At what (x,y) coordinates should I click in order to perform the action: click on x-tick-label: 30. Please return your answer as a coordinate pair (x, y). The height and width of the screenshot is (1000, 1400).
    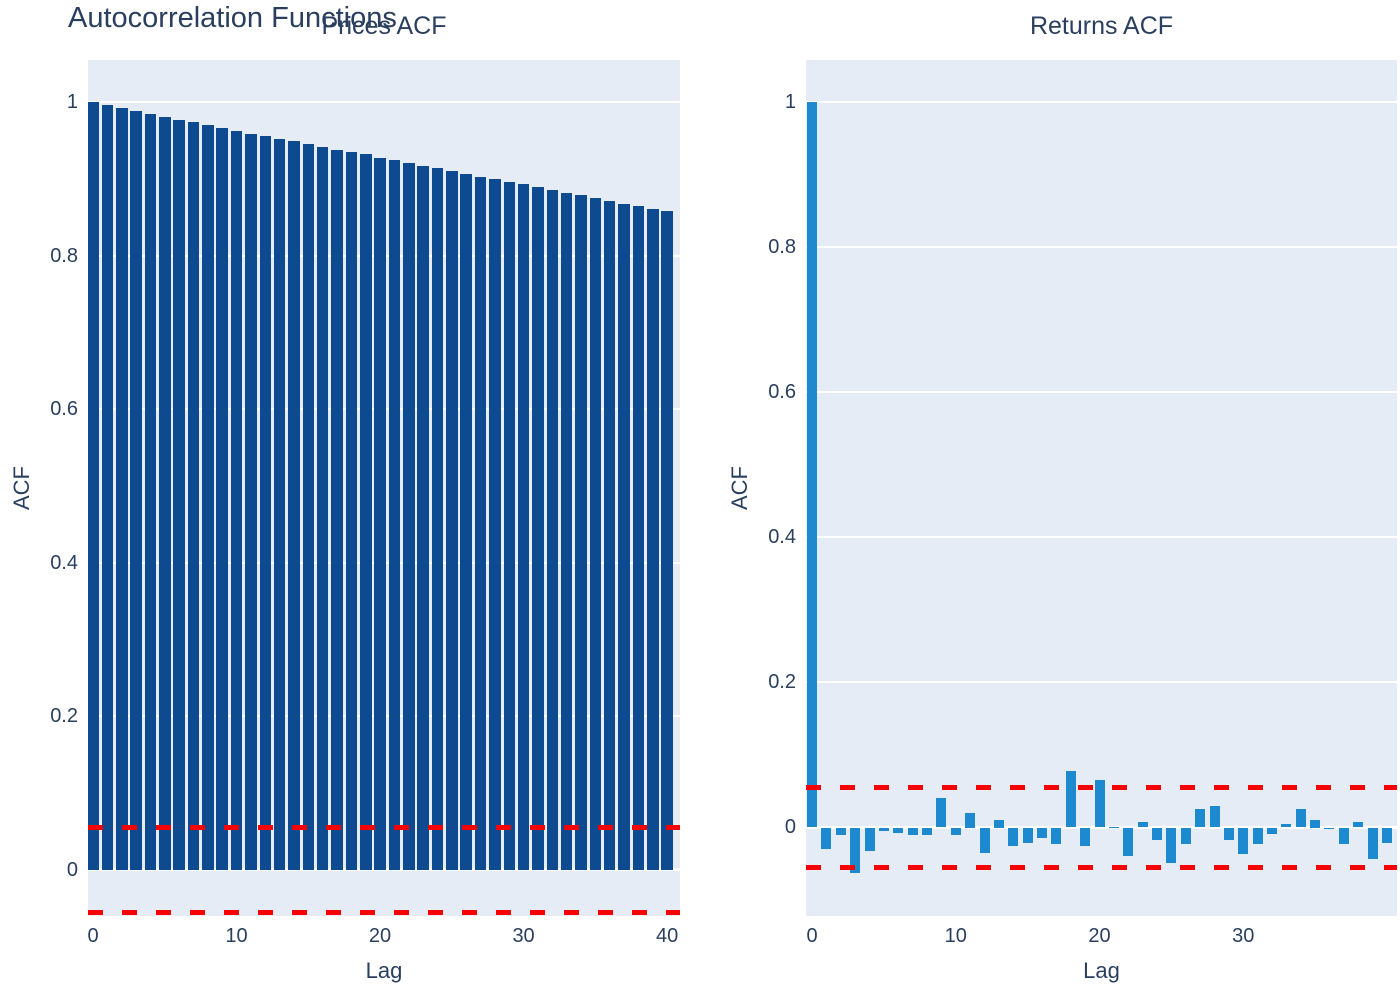
    Looking at the image, I should click on (1243, 936).